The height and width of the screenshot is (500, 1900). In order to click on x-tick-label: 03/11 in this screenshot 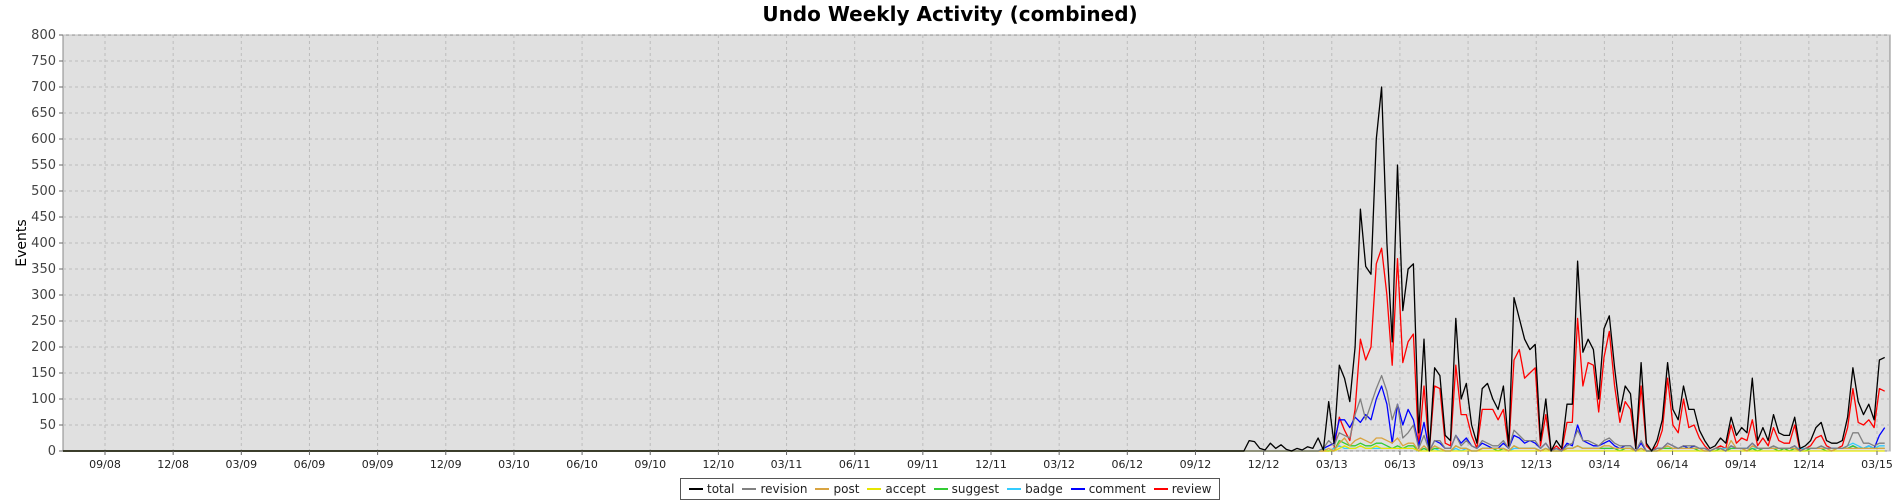, I will do `click(787, 464)`.